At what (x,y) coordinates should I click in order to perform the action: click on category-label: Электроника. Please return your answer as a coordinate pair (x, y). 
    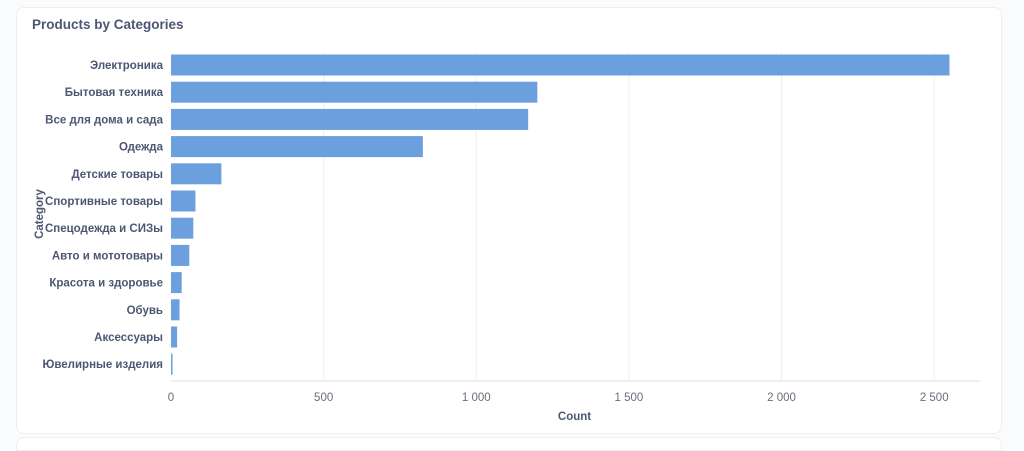
    Looking at the image, I should click on (127, 66).